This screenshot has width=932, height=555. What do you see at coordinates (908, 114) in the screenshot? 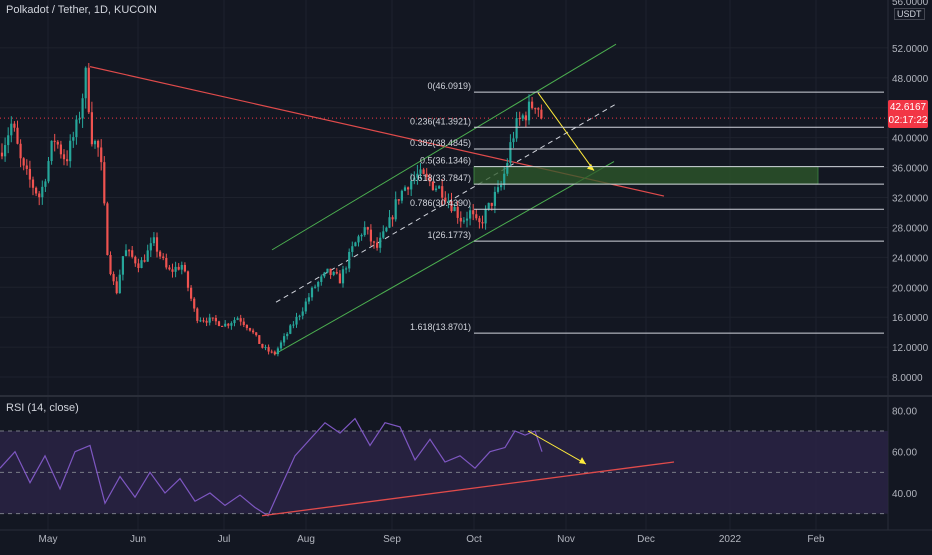
I see `current-price-badge: 42.6167 02:17:22` at bounding box center [908, 114].